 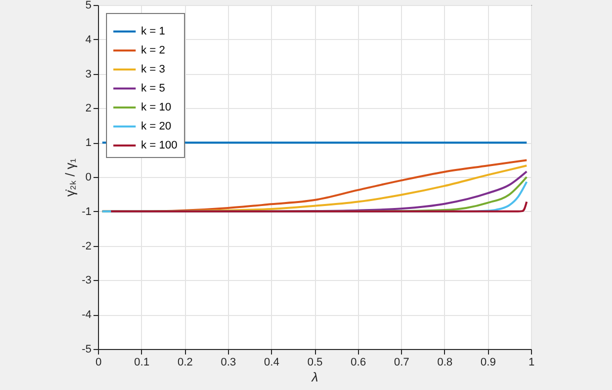 What do you see at coordinates (272, 362) in the screenshot?
I see `x-tick-label: 0.4` at bounding box center [272, 362].